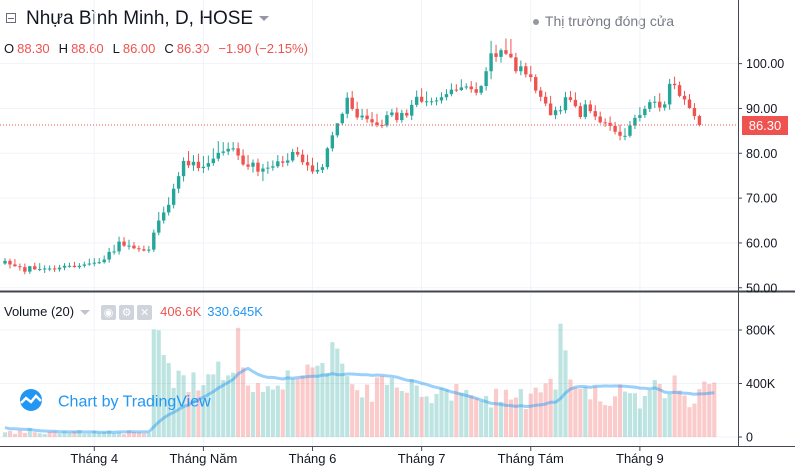 The width and height of the screenshot is (795, 470). Describe the element at coordinates (112, 402) in the screenshot. I see `tradingview-watermark: Chart by TradingView` at that location.